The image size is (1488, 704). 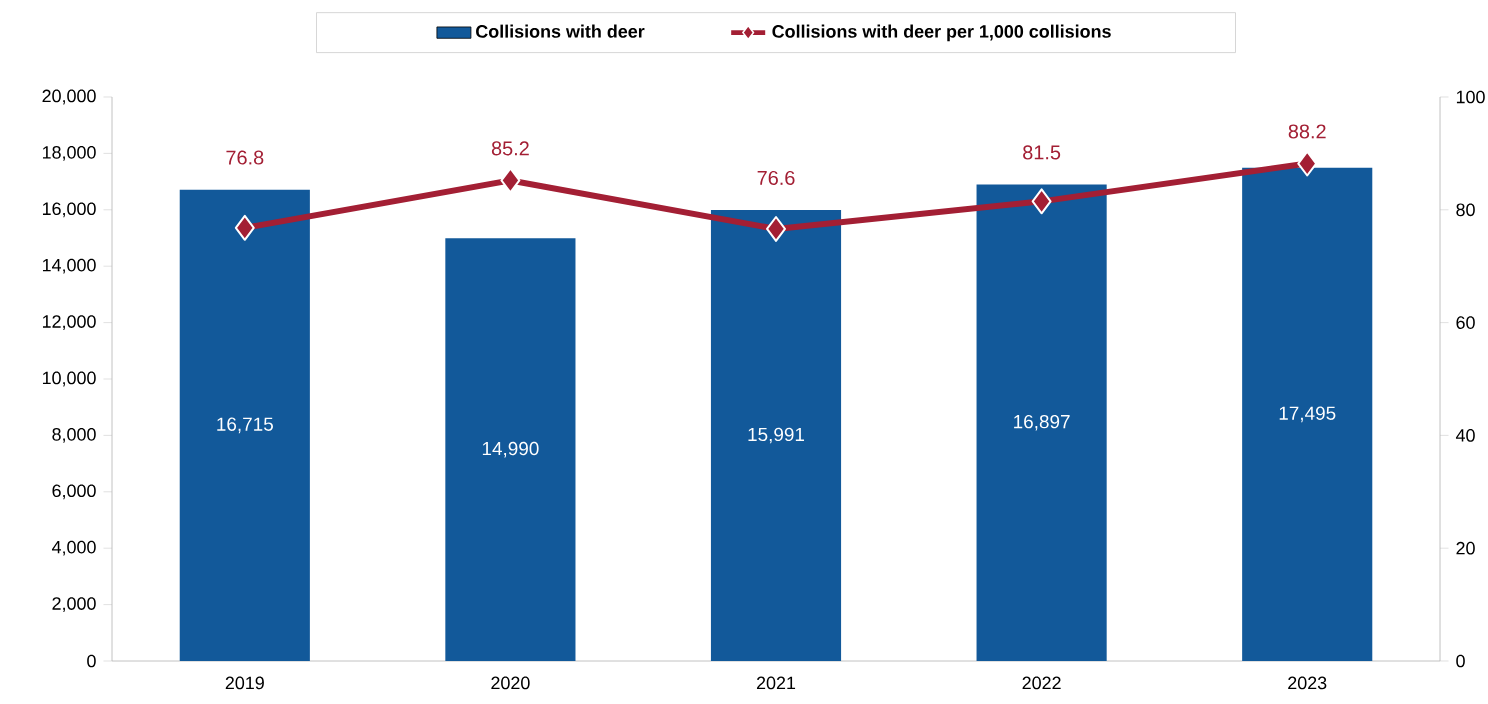 I want to click on x-tick-label: 2020, so click(x=510, y=683).